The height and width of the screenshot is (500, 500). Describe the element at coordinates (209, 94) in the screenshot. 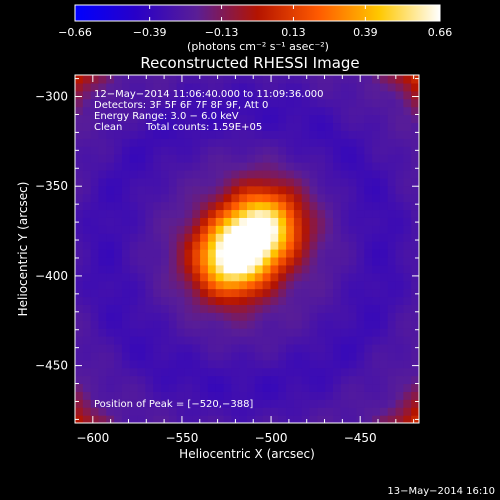

I see `time-range-annotation: 12−May−2014 11:06:40.000 to 11:09:36.000` at that location.